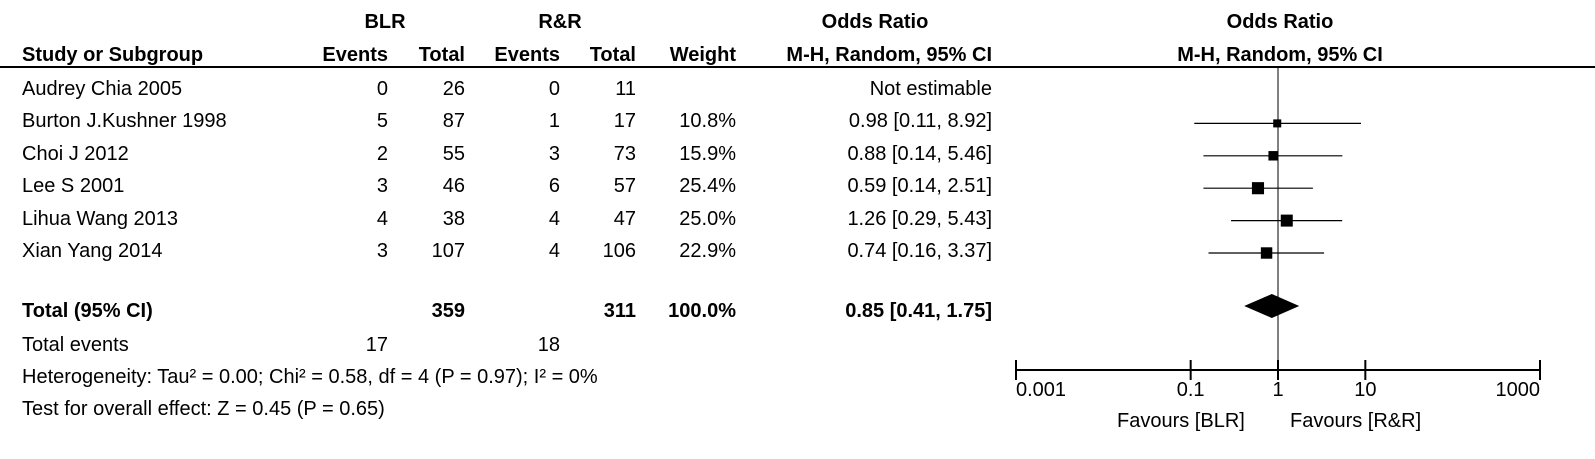  Describe the element at coordinates (1518, 390) in the screenshot. I see `x-tick-label: 1000` at that location.